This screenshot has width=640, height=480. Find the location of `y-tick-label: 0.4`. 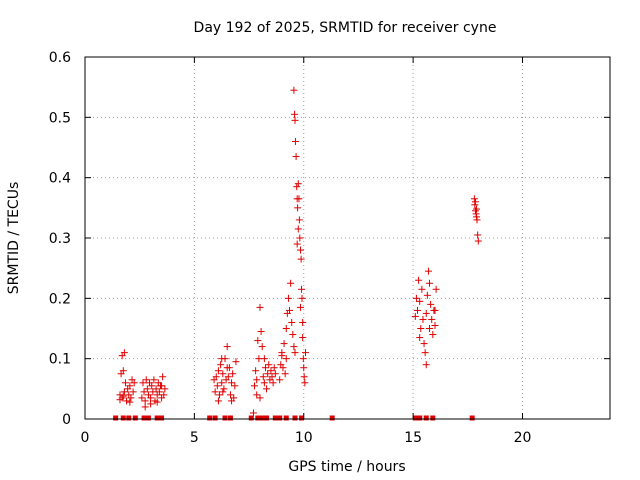

y-tick-label: 0.4 is located at coordinates (60, 179).